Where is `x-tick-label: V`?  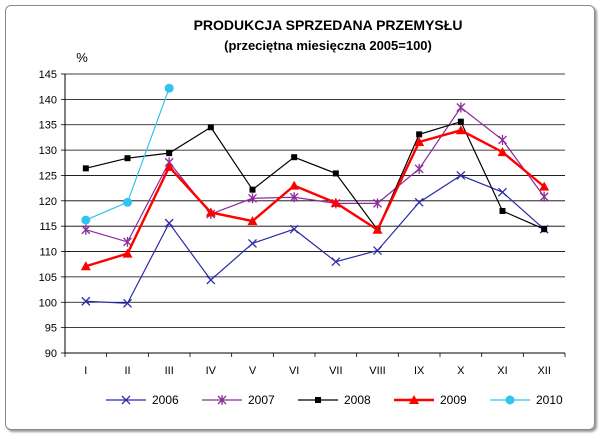
x-tick-label: V is located at coordinates (253, 371).